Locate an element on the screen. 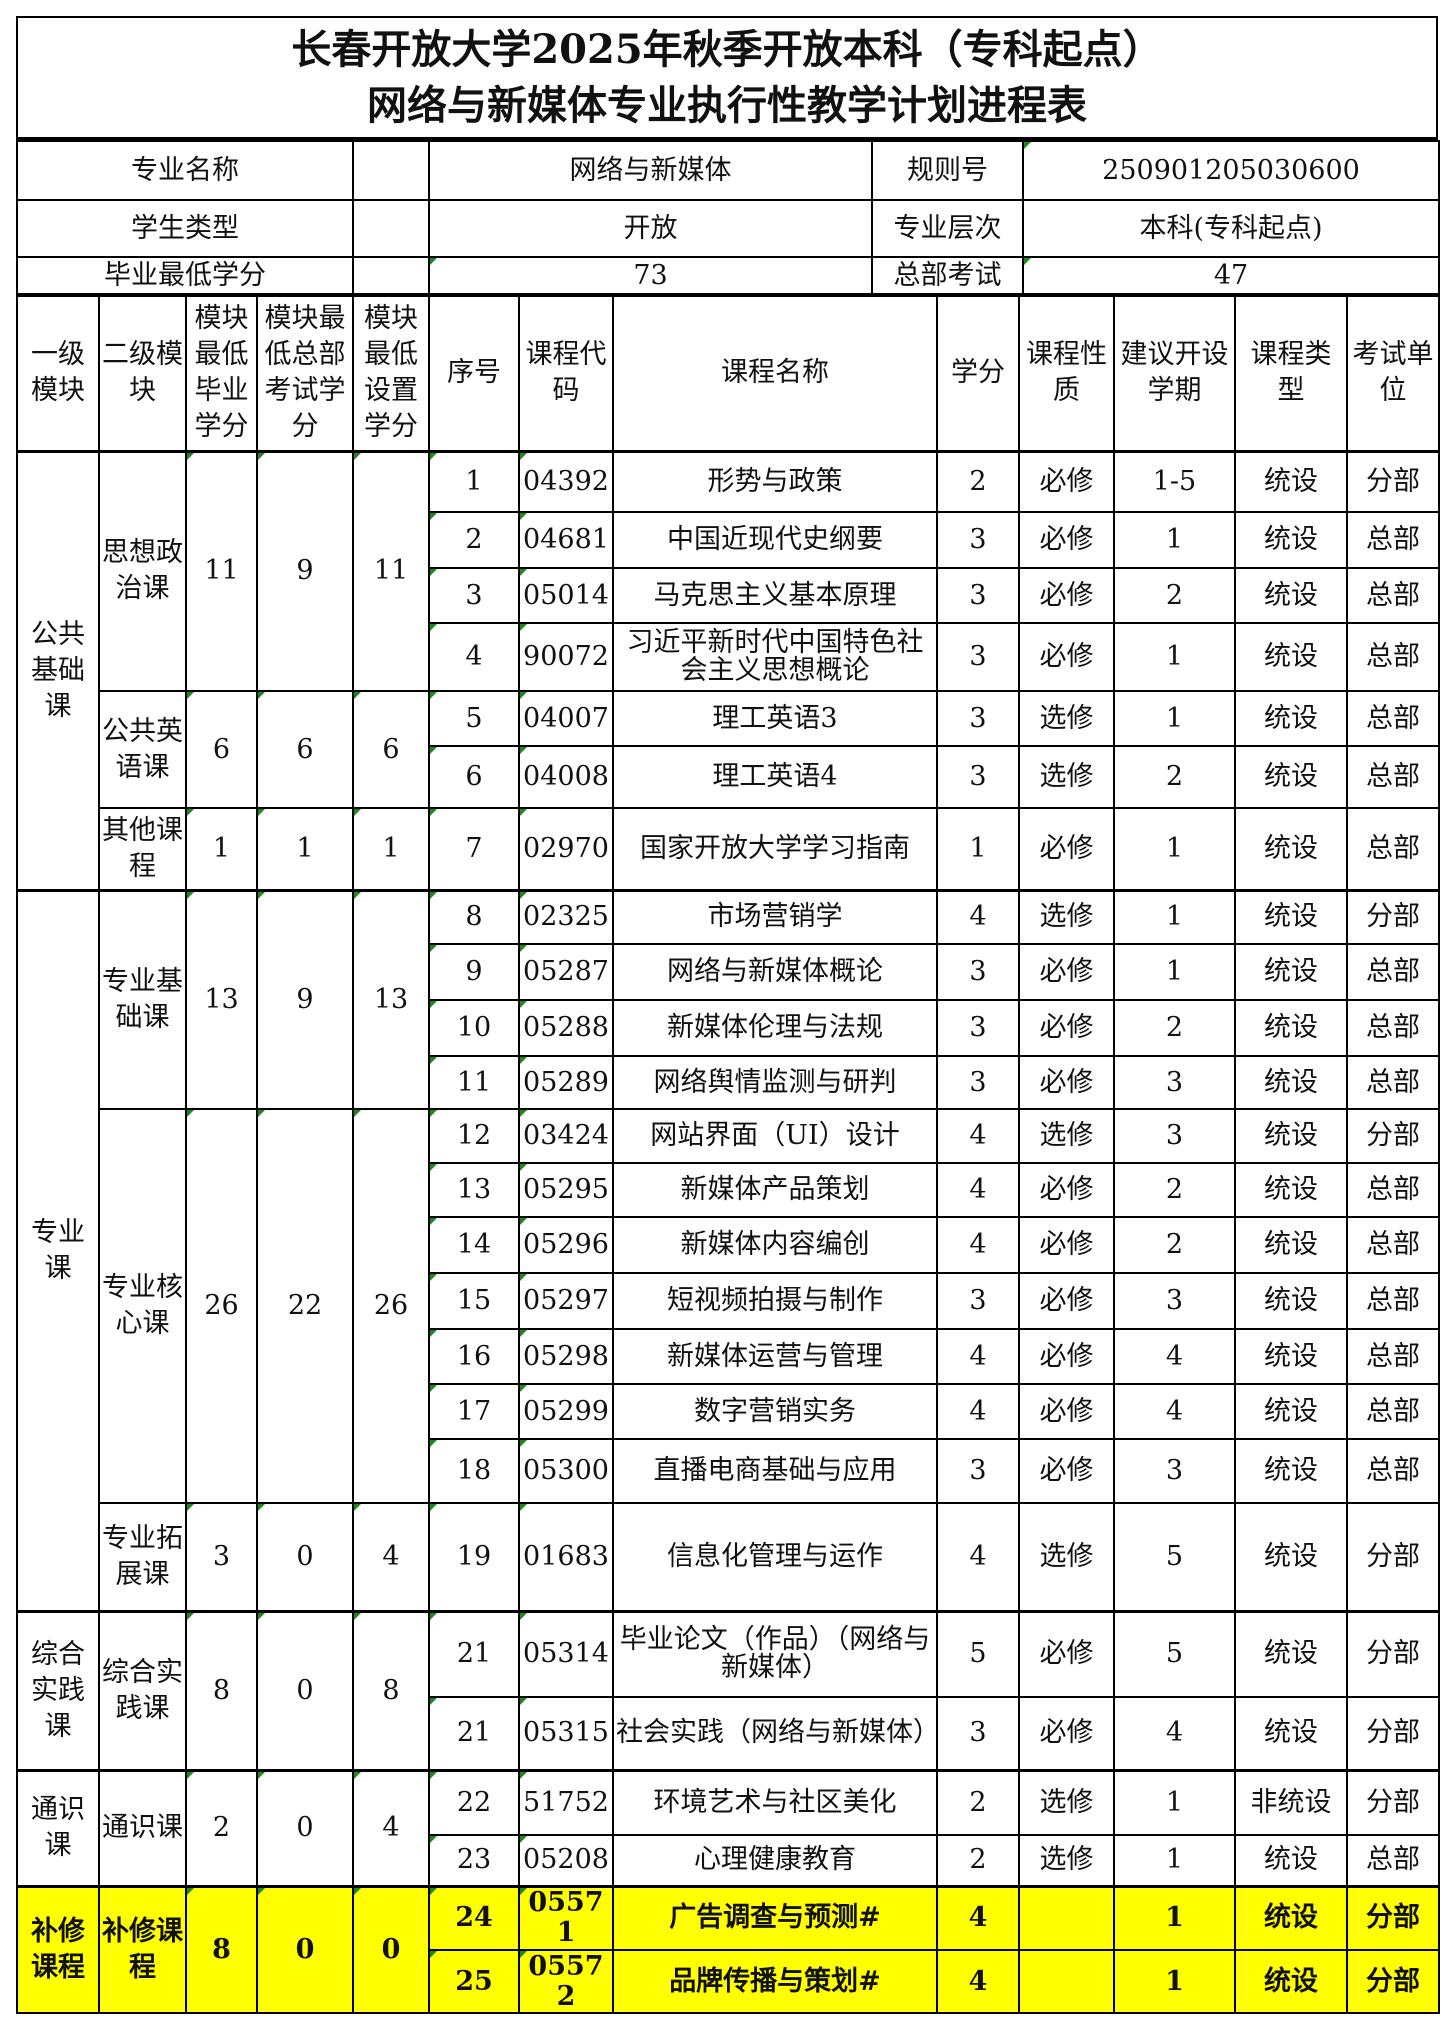  term: 5 is located at coordinates (1174, 1557).